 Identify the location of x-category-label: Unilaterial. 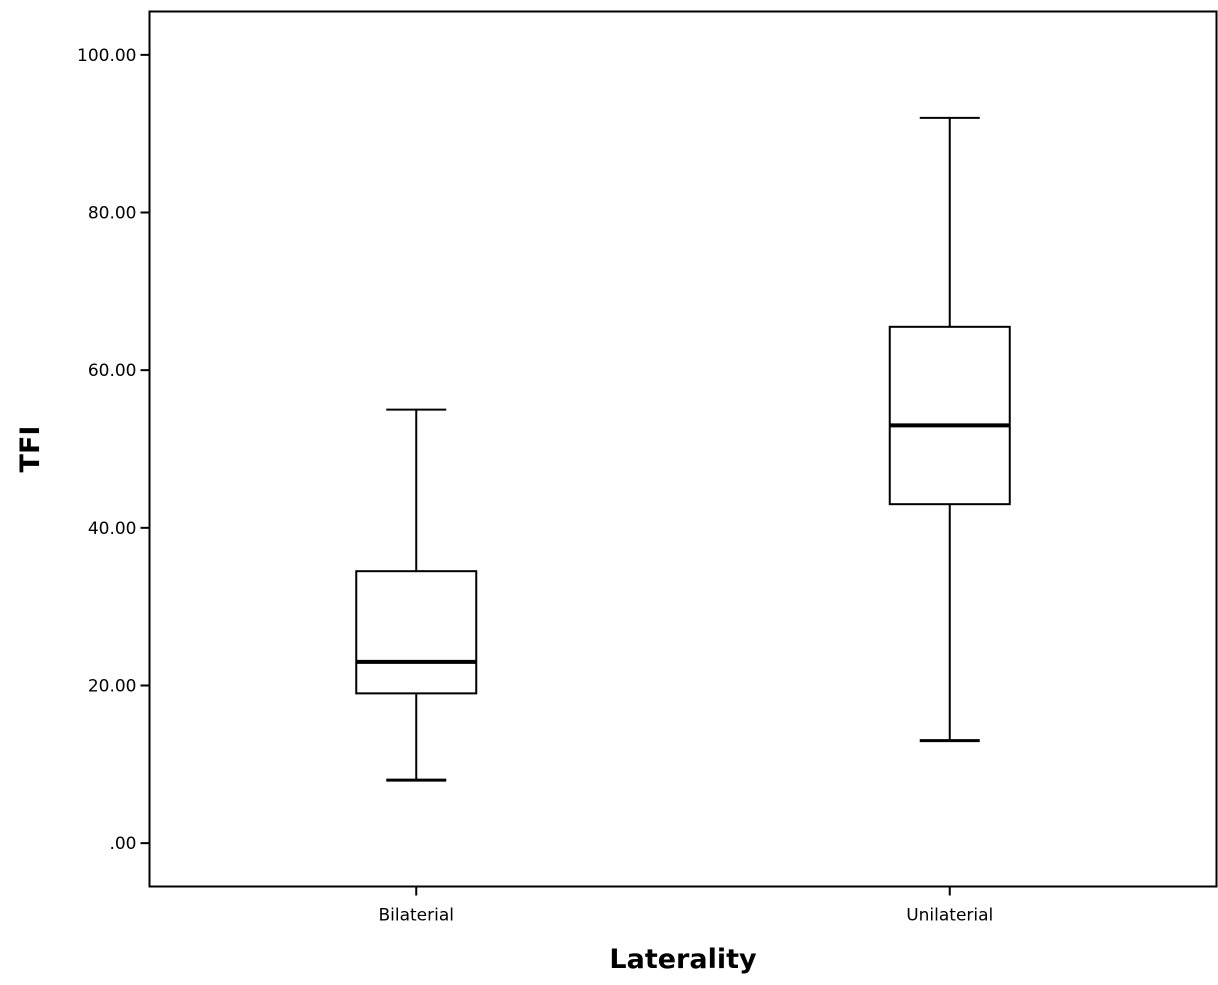
(949, 916).